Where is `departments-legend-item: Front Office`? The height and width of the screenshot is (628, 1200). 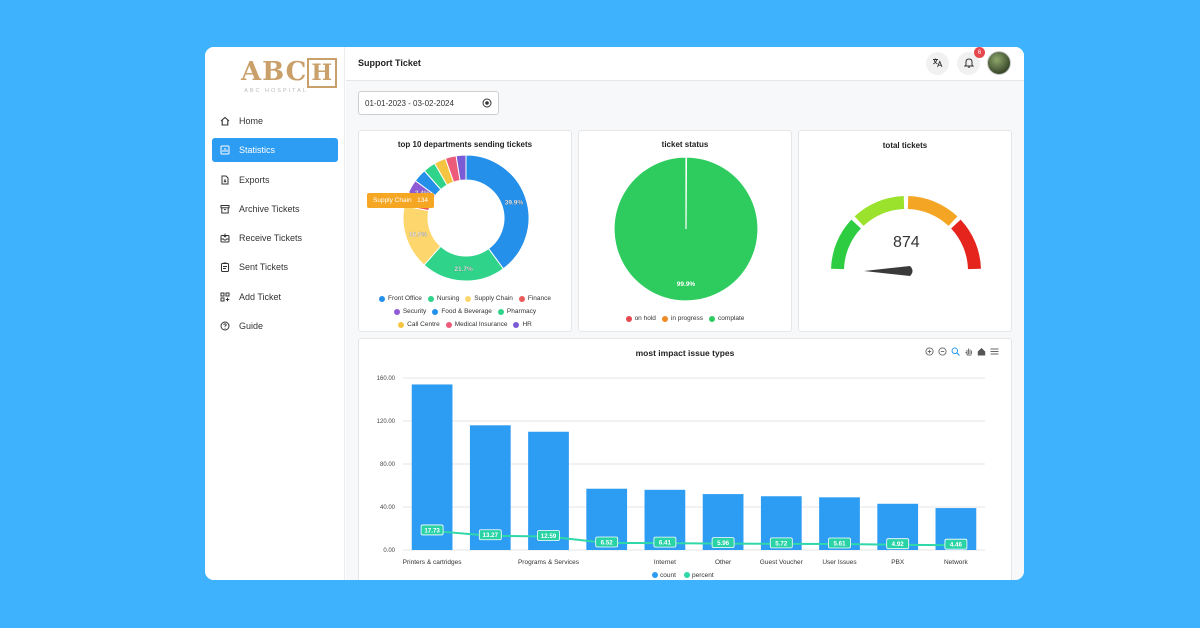 departments-legend-item: Front Office is located at coordinates (400, 299).